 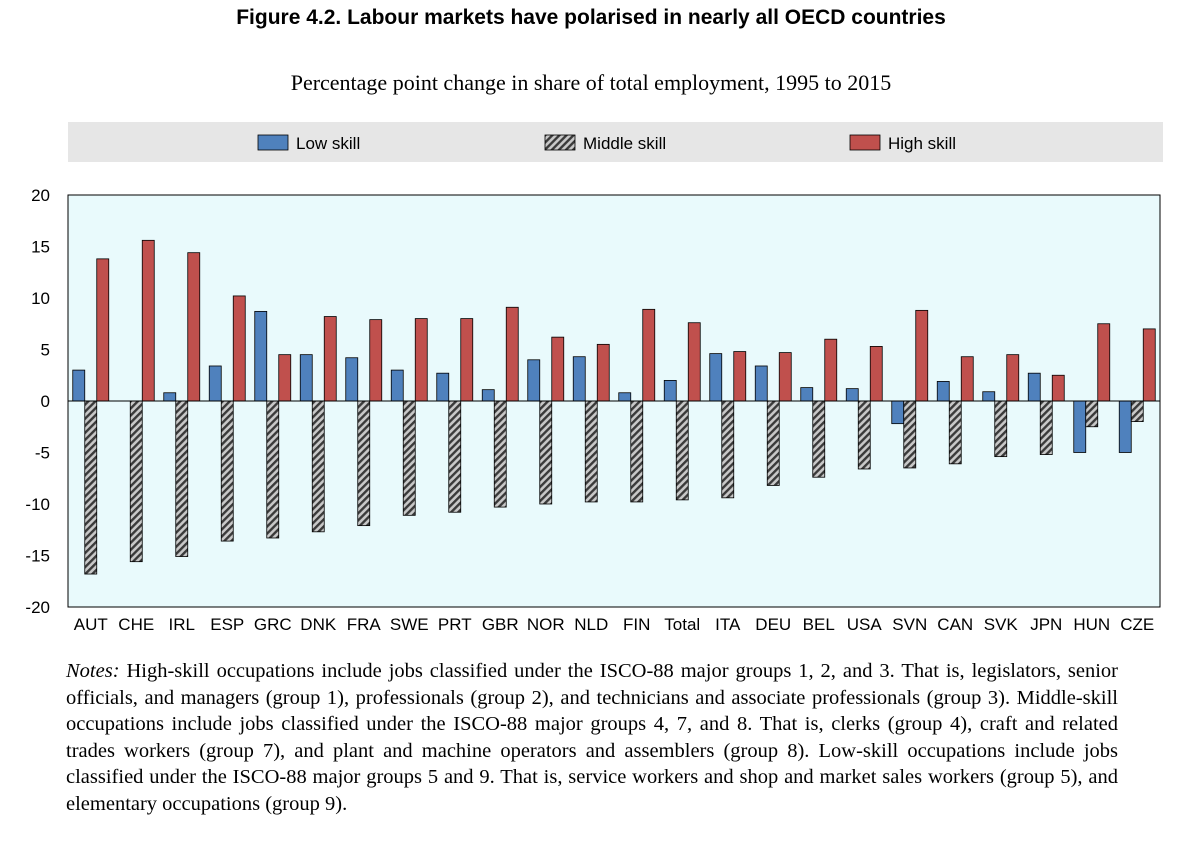 I want to click on y-axis-ticks: 20 15 10 5 0 -5 -10 -15 -20, so click(x=37, y=401).